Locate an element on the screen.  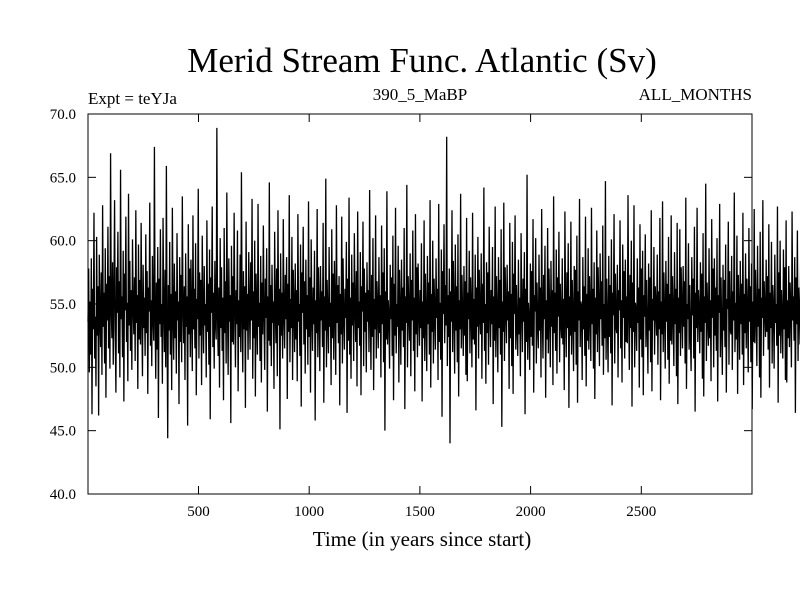
y-tick-label-65: 65.0 is located at coordinates (63, 178).